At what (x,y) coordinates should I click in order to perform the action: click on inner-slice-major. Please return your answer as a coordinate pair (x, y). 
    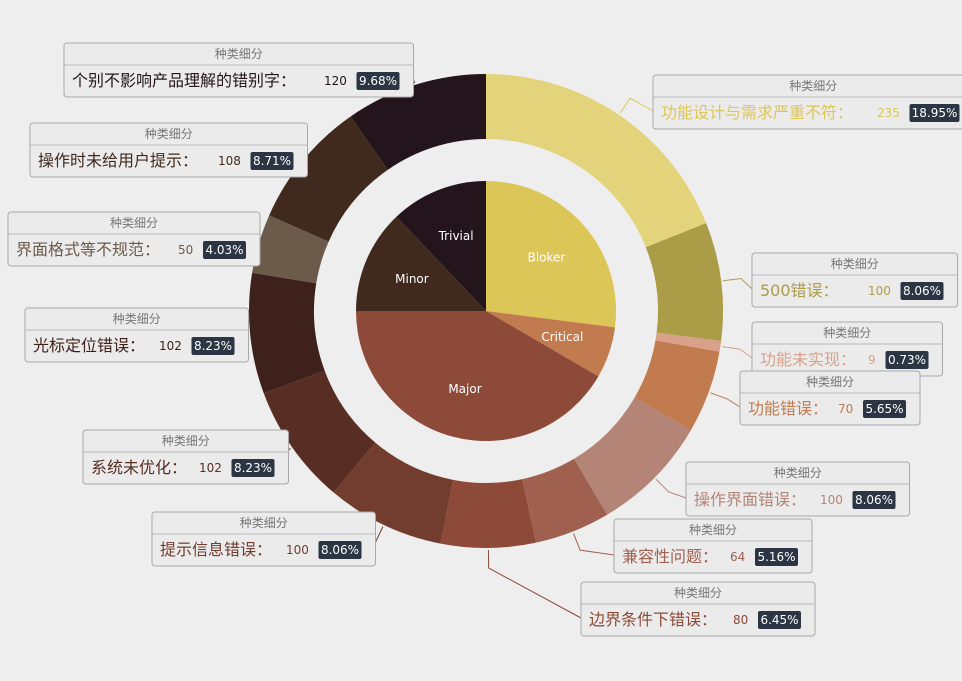
    Looking at the image, I should click on (477, 376).